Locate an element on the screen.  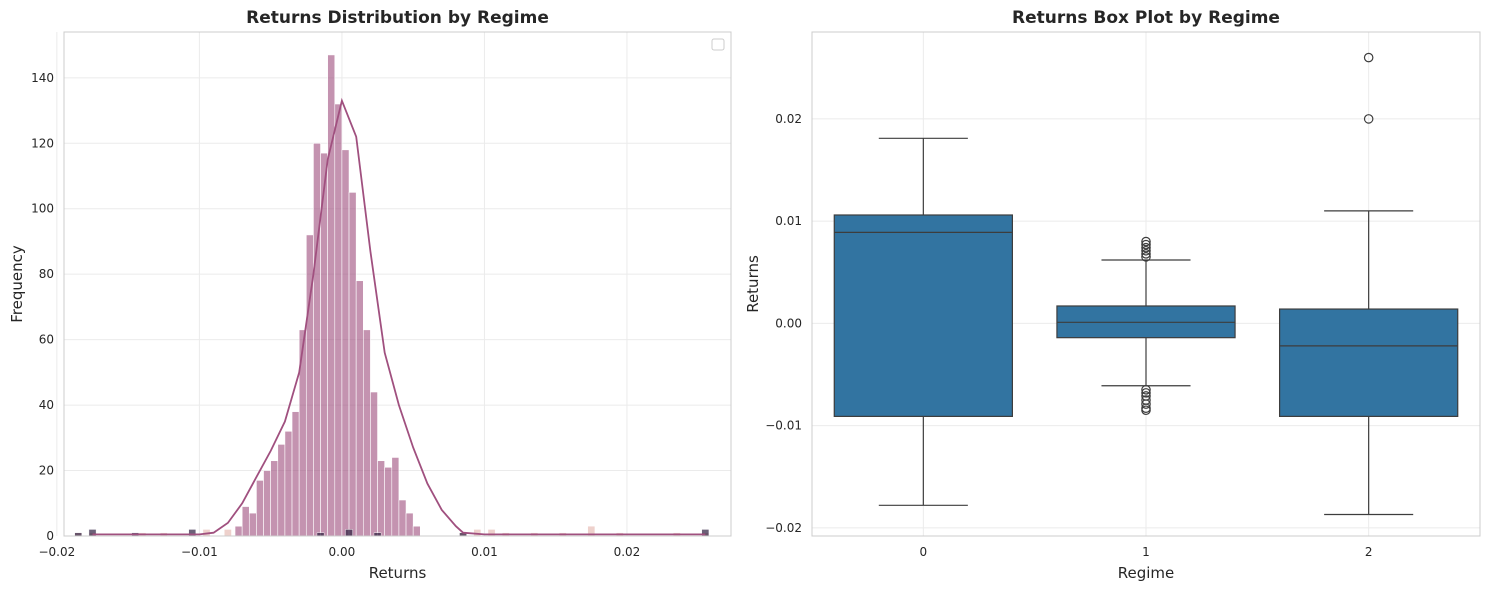
y-tick-label: 100 is located at coordinates (42, 209).